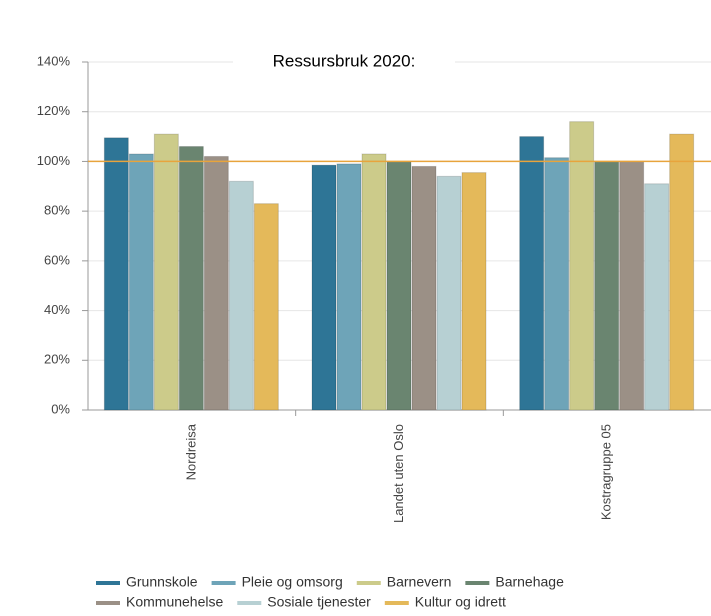 This screenshot has width=711, height=616. What do you see at coordinates (57, 259) in the screenshot?
I see `y-tick-label: 60%` at bounding box center [57, 259].